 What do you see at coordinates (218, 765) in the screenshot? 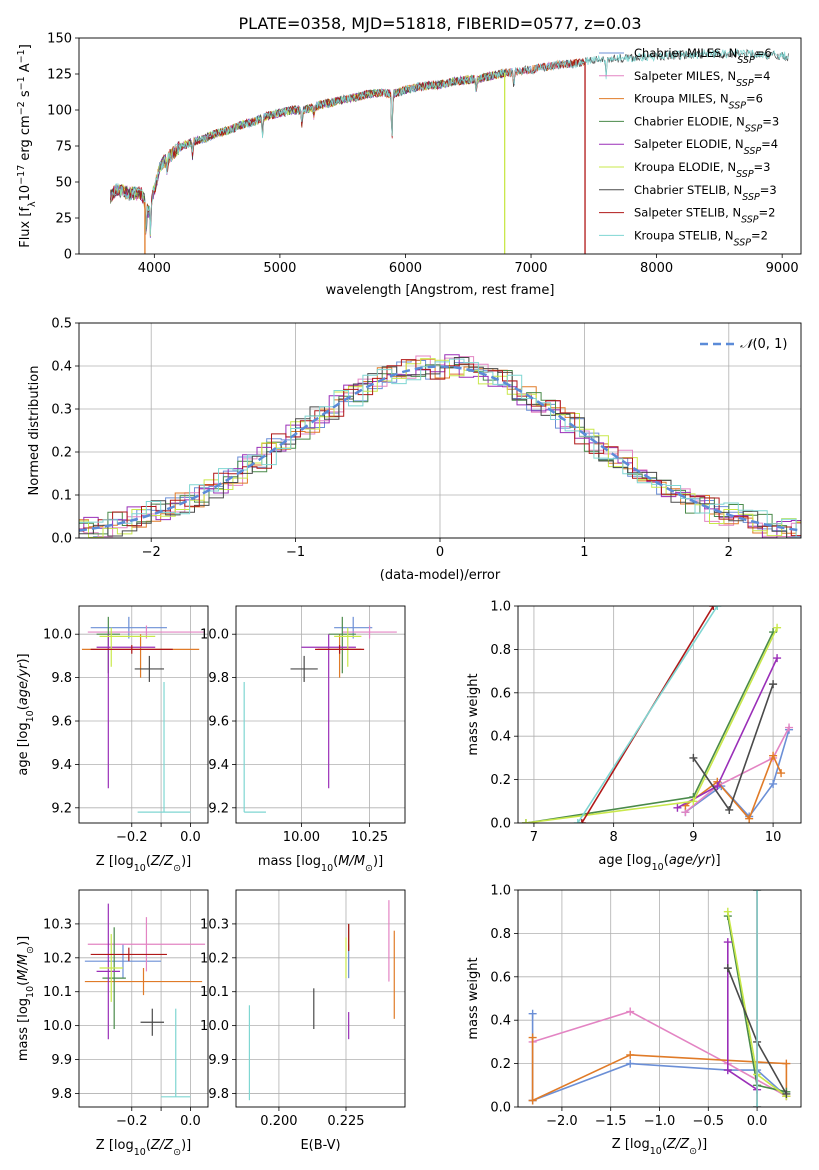
I see `y-tick-label: 9.4` at bounding box center [218, 765].